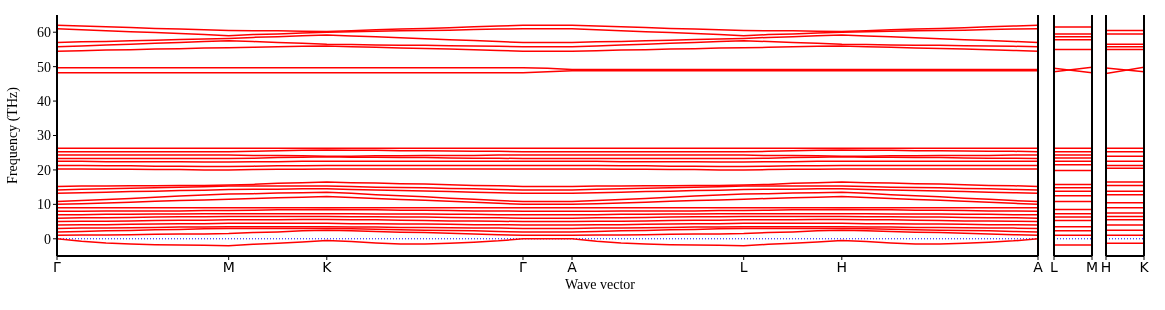 This screenshot has width=1165, height=310. Describe the element at coordinates (600, 285) in the screenshot. I see `x-axis-title: Wave vector` at that location.